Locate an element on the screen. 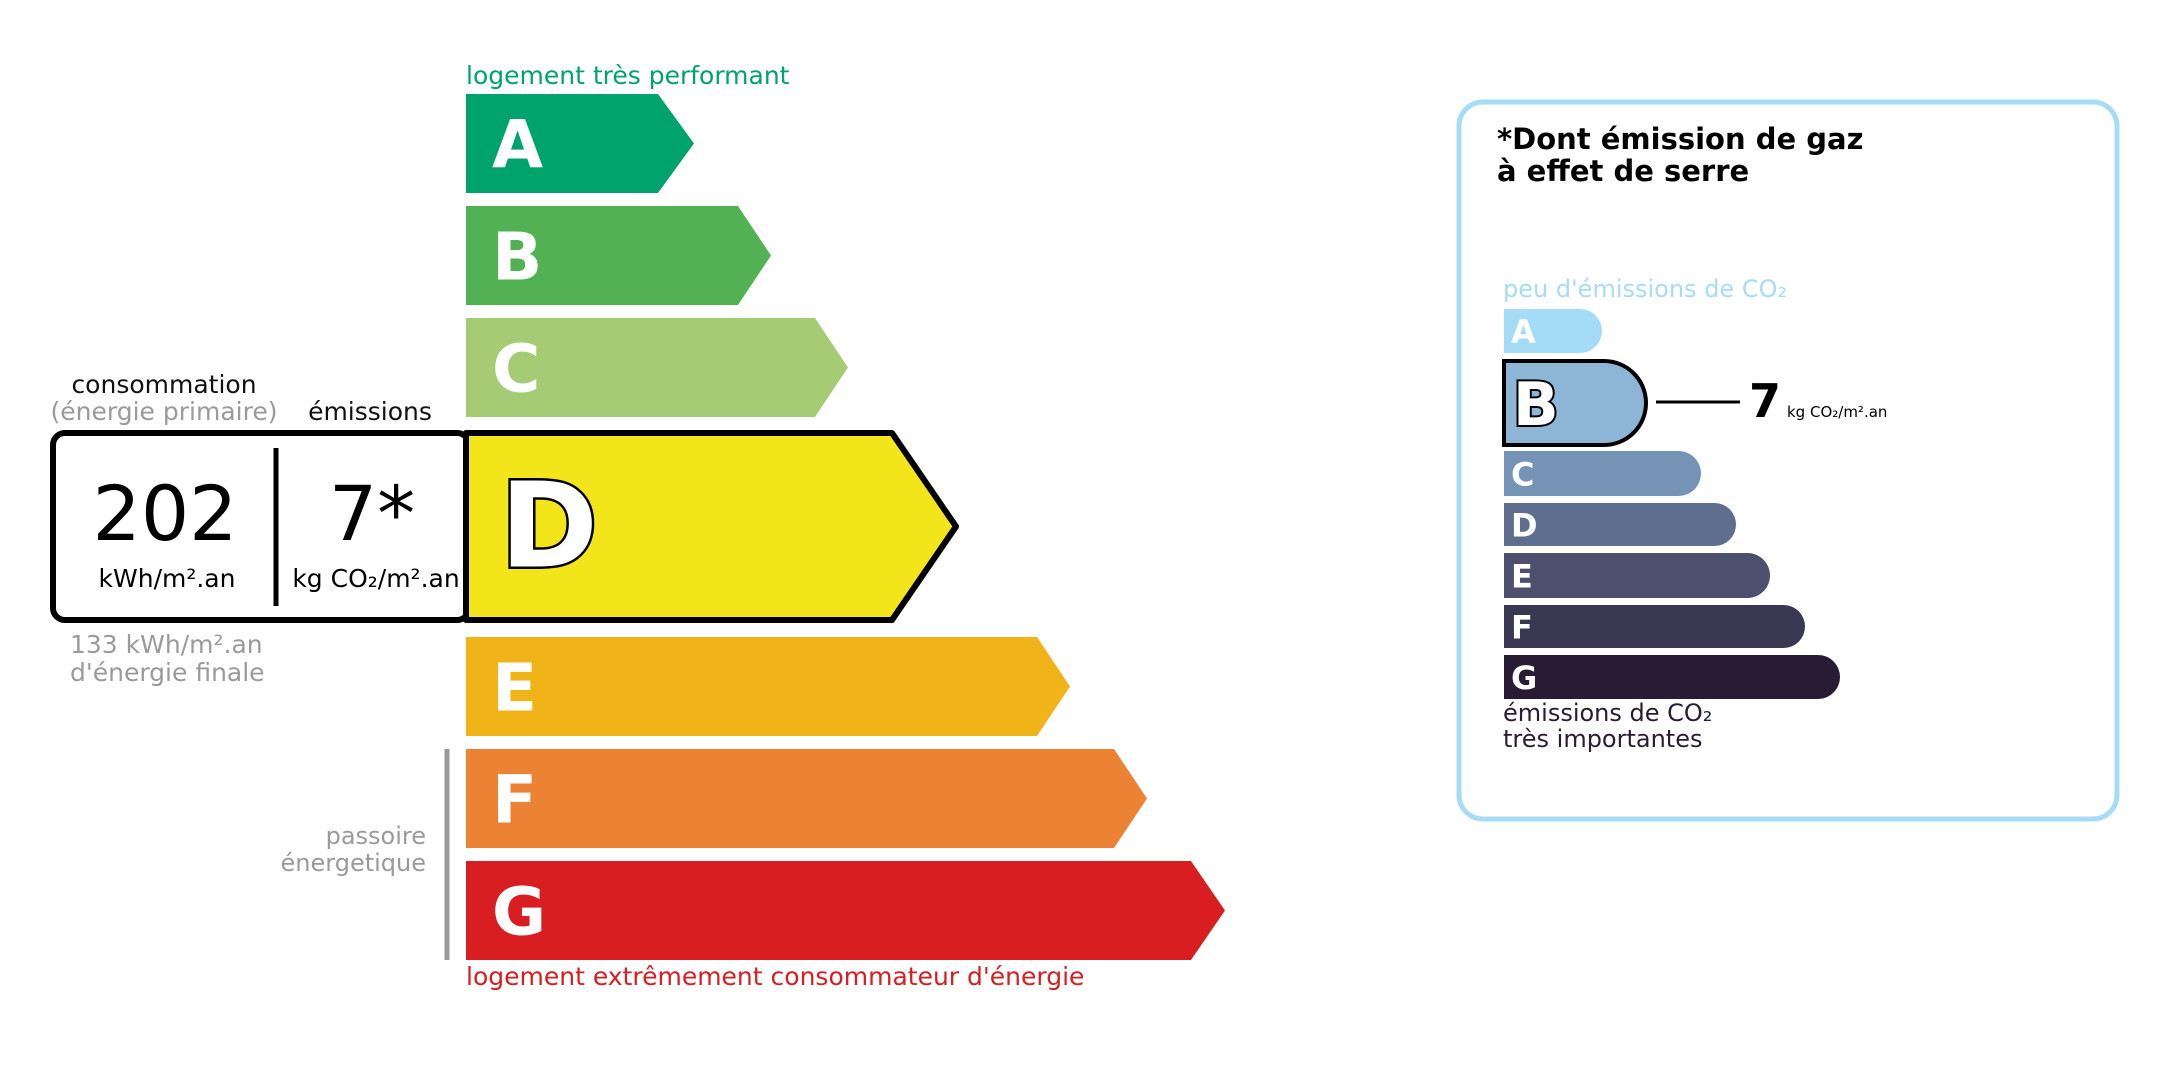 The image size is (2170, 1079). consumption-sublabel: (énergie primaire) is located at coordinates (164, 411).